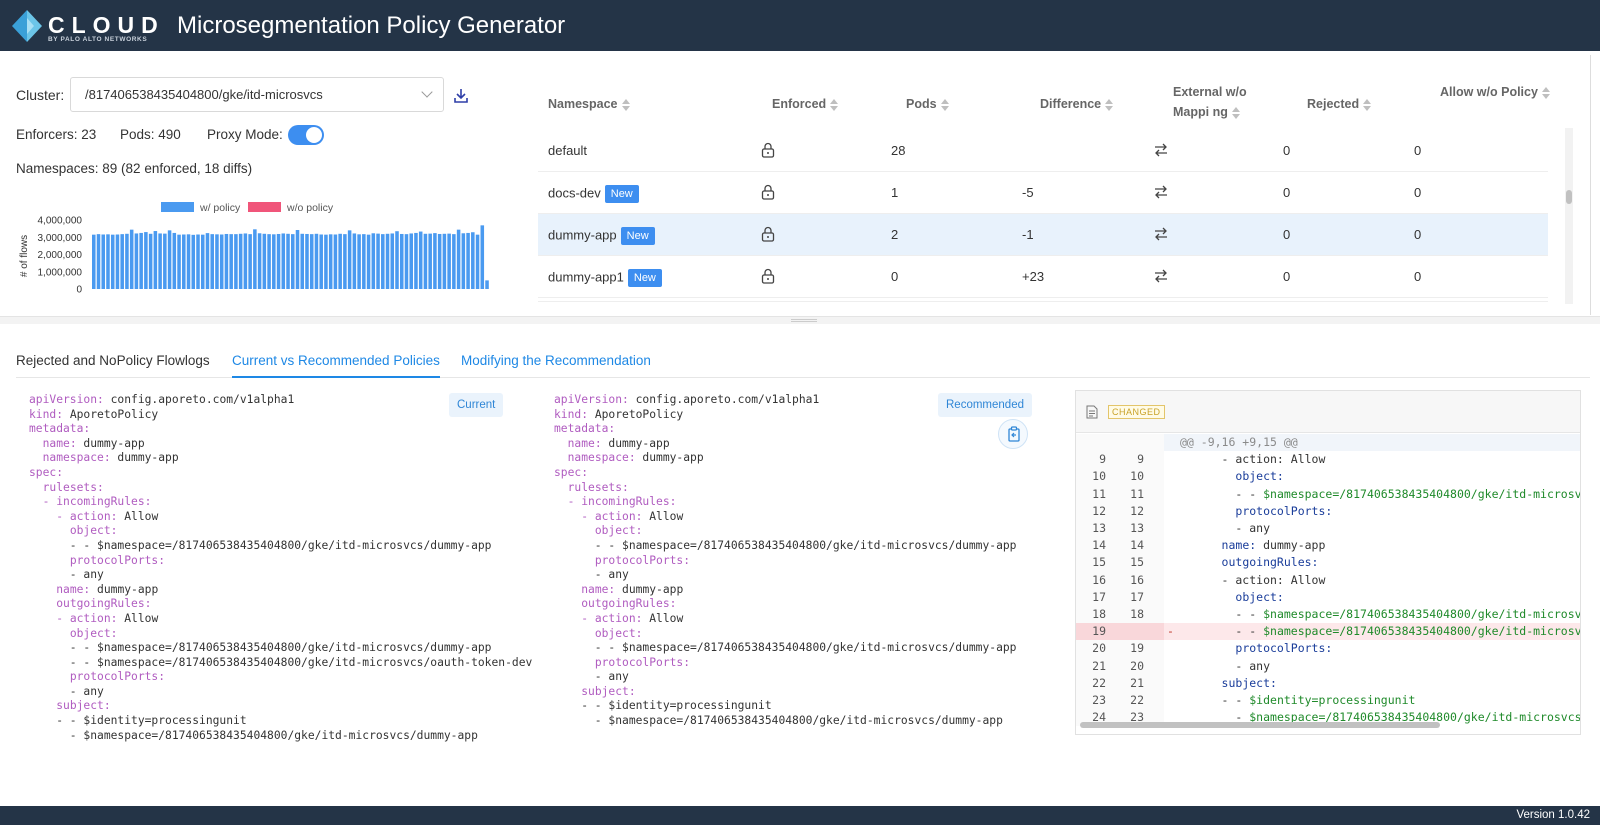  What do you see at coordinates (177, 207) in the screenshot?
I see `legend-swatch` at bounding box center [177, 207].